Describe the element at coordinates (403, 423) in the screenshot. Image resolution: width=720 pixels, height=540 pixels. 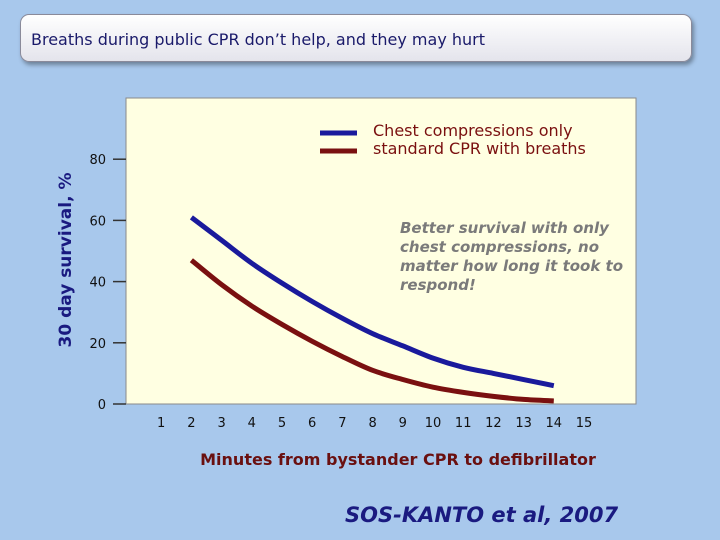
I see `x-tick-label: 9` at that location.